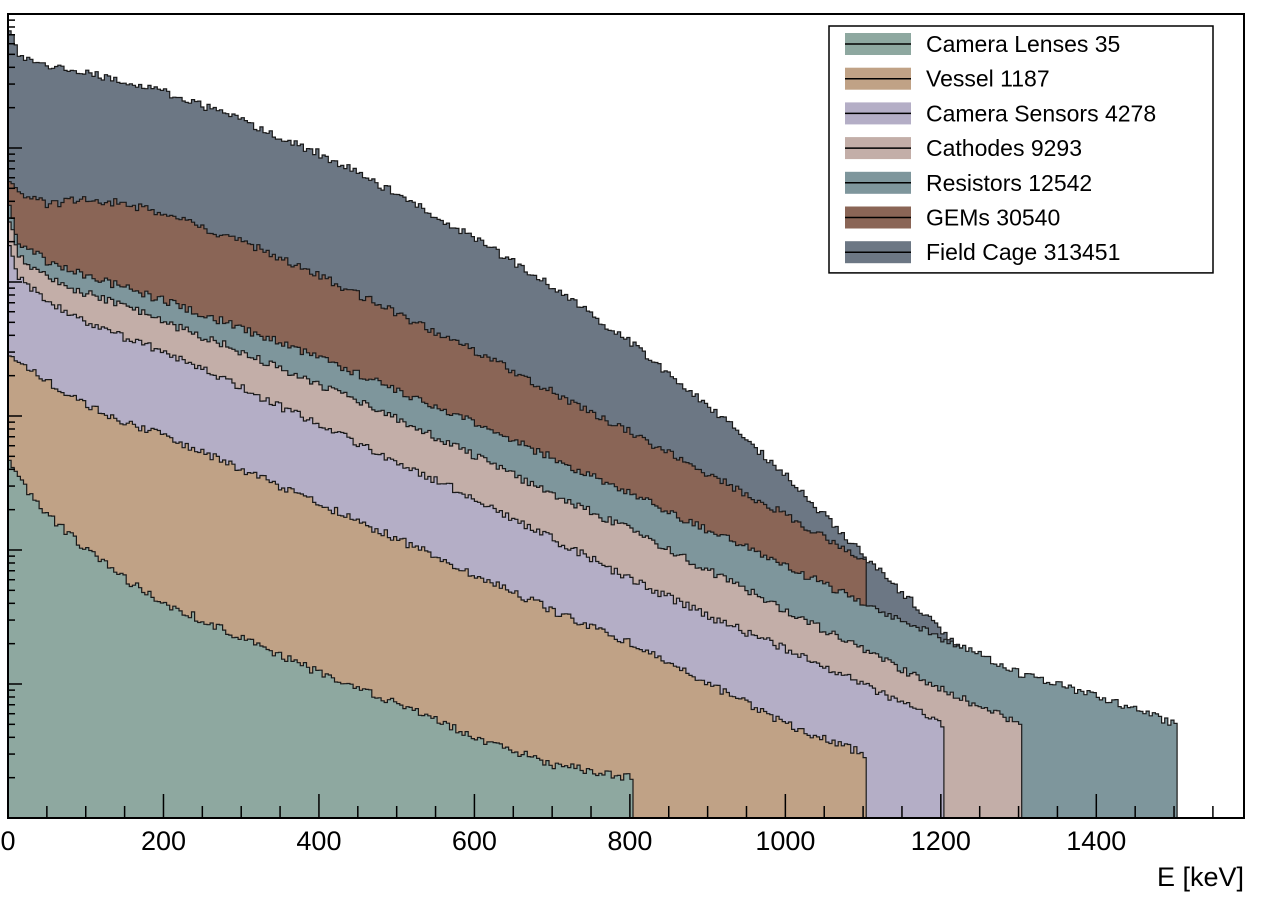  I want to click on y-axis-ticks, so click(15, 419).